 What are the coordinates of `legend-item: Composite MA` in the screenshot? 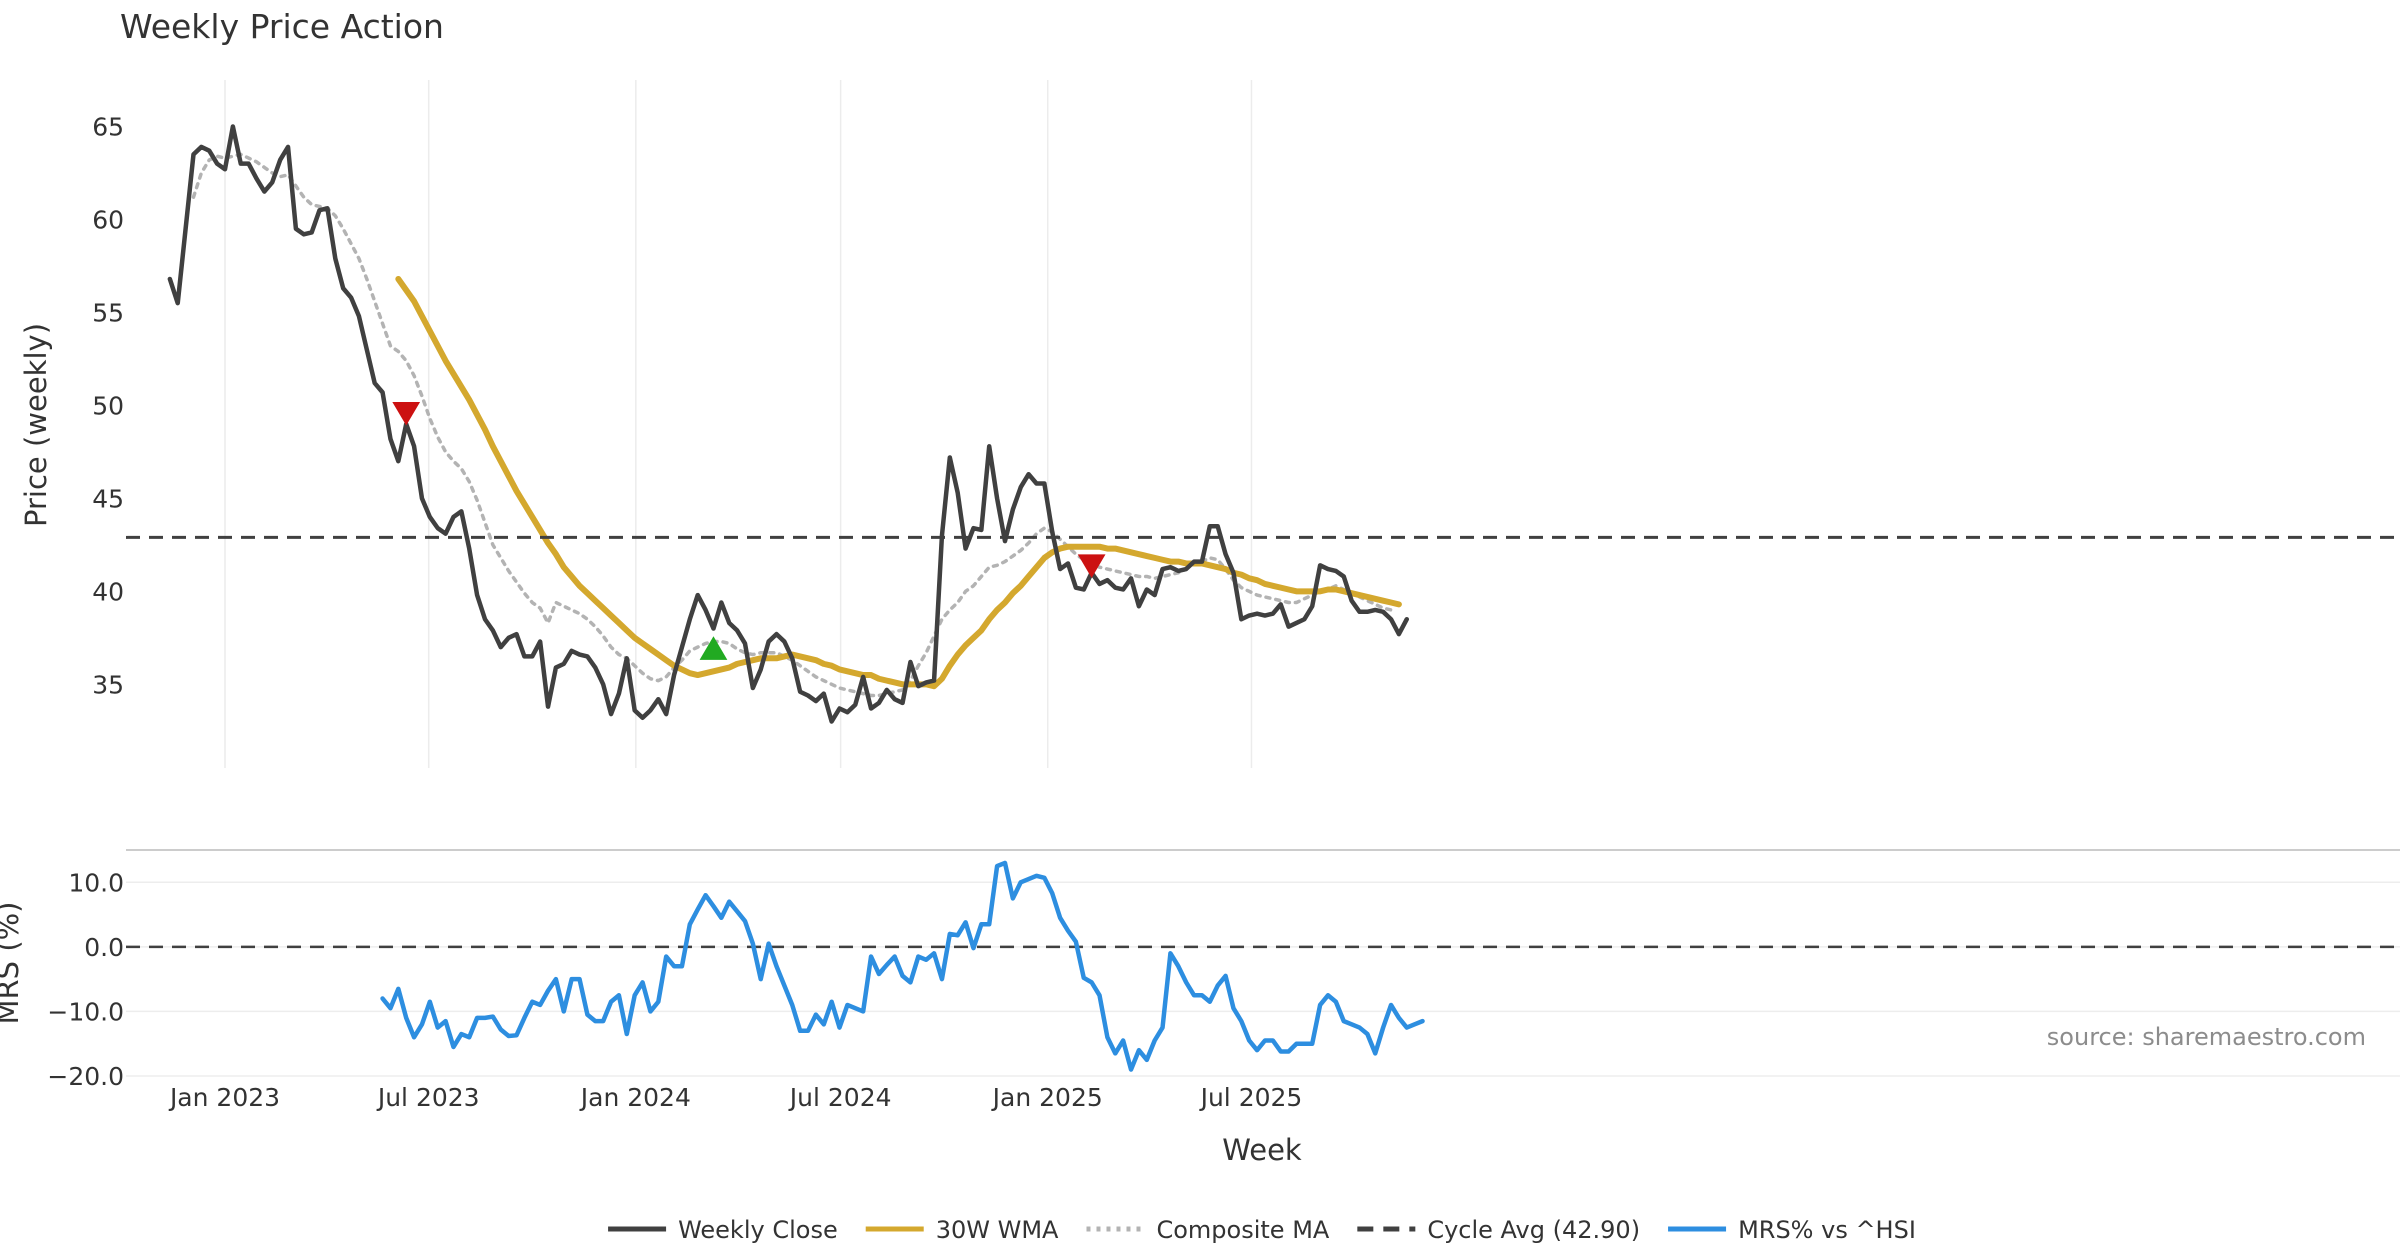 It's located at (1208, 1230).